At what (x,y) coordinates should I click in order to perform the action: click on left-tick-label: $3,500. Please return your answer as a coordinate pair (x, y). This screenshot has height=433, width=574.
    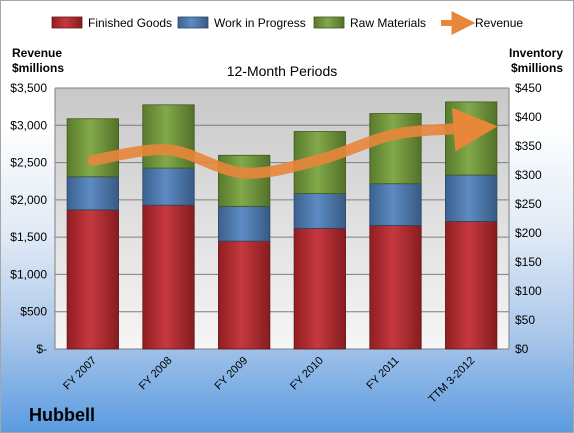
    Looking at the image, I should click on (28, 88).